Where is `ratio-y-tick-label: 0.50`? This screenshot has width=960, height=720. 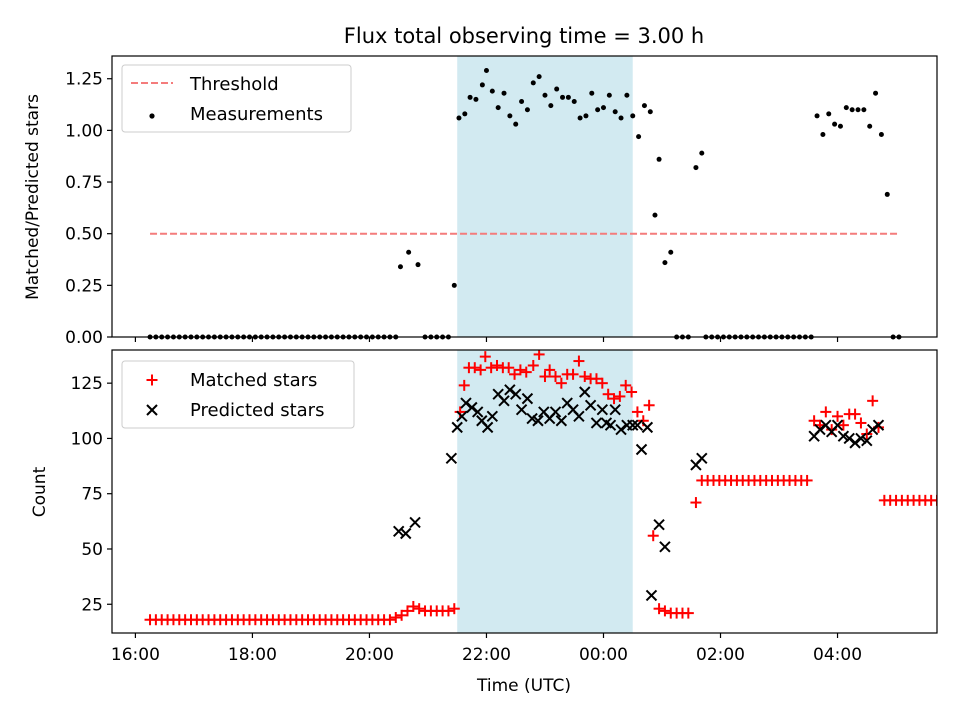 ratio-y-tick-label: 0.50 is located at coordinates (84, 235).